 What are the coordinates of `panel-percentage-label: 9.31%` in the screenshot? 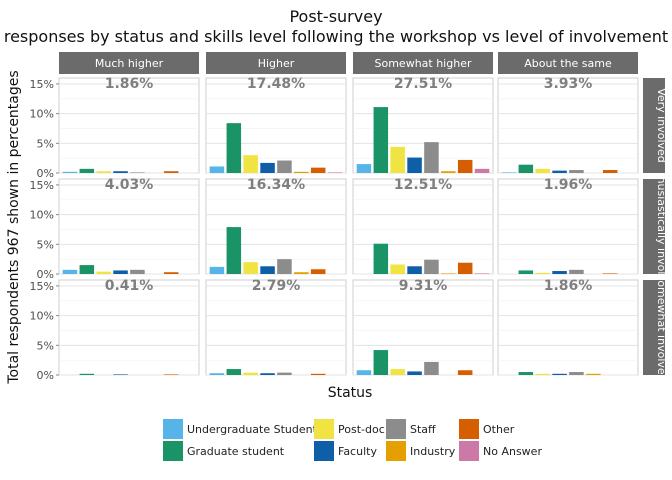 It's located at (423, 286).